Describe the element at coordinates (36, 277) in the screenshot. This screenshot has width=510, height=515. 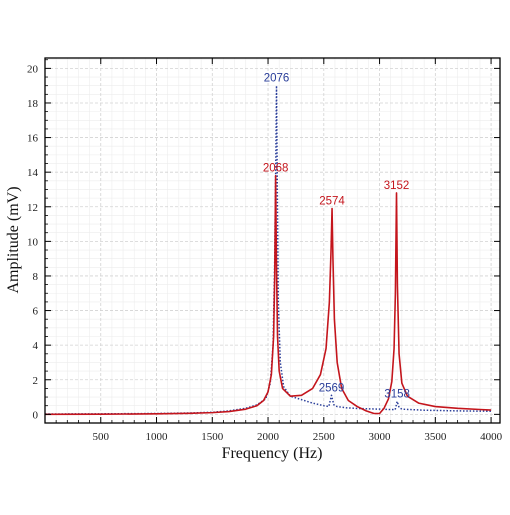
I see `y-tick-label: 8` at that location.